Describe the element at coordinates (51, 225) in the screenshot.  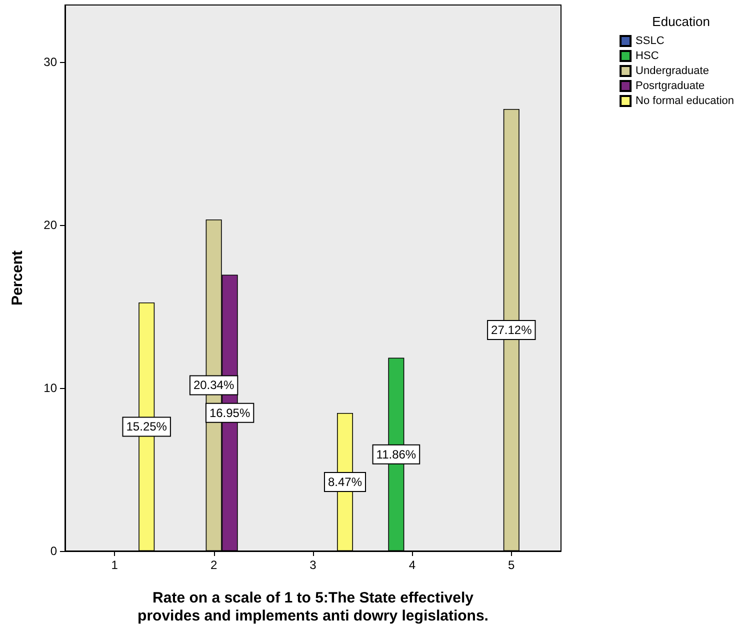
I see `y-tick-label: 20` at that location.